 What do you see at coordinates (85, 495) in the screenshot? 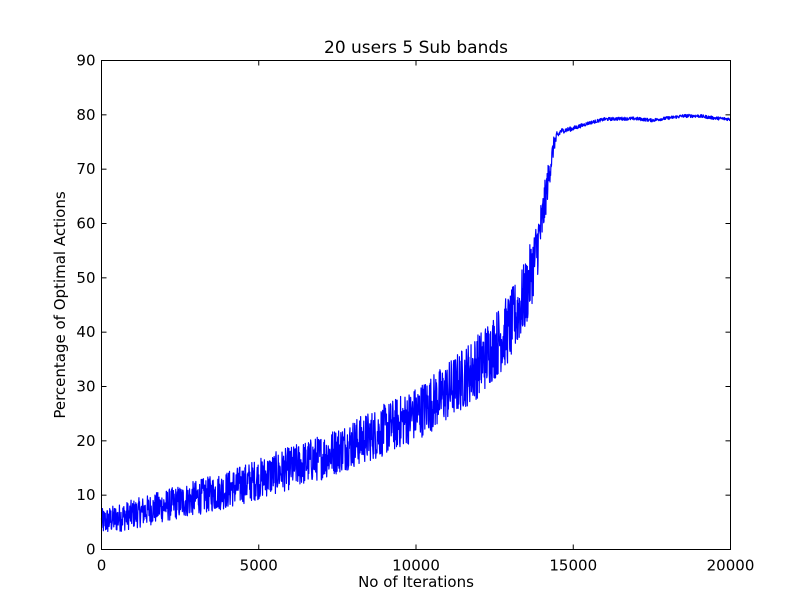
I see `y-tick-label: 10` at bounding box center [85, 495].